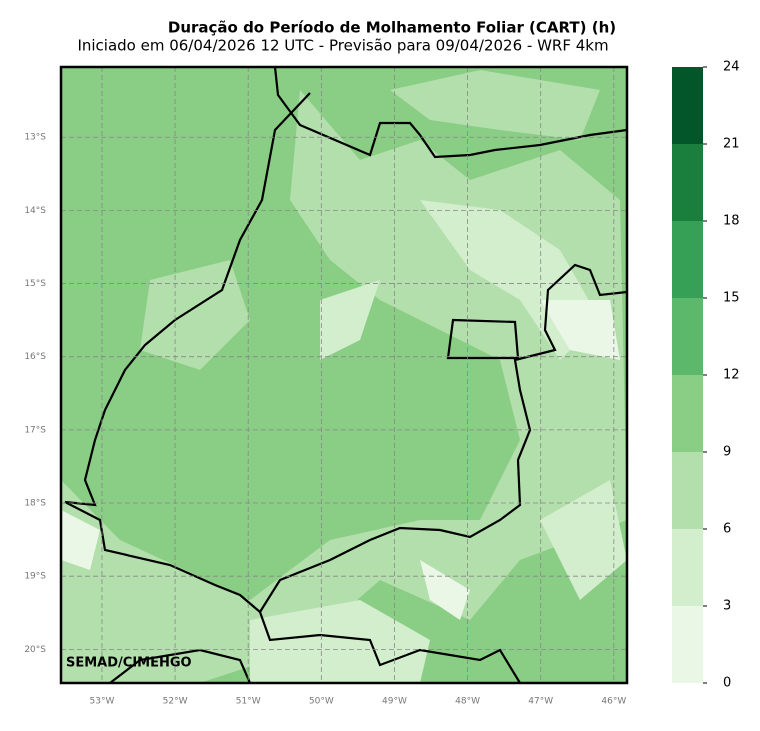 This screenshot has height=731, width=760. Describe the element at coordinates (394, 702) in the screenshot. I see `x-tick-label: 49°W` at that location.